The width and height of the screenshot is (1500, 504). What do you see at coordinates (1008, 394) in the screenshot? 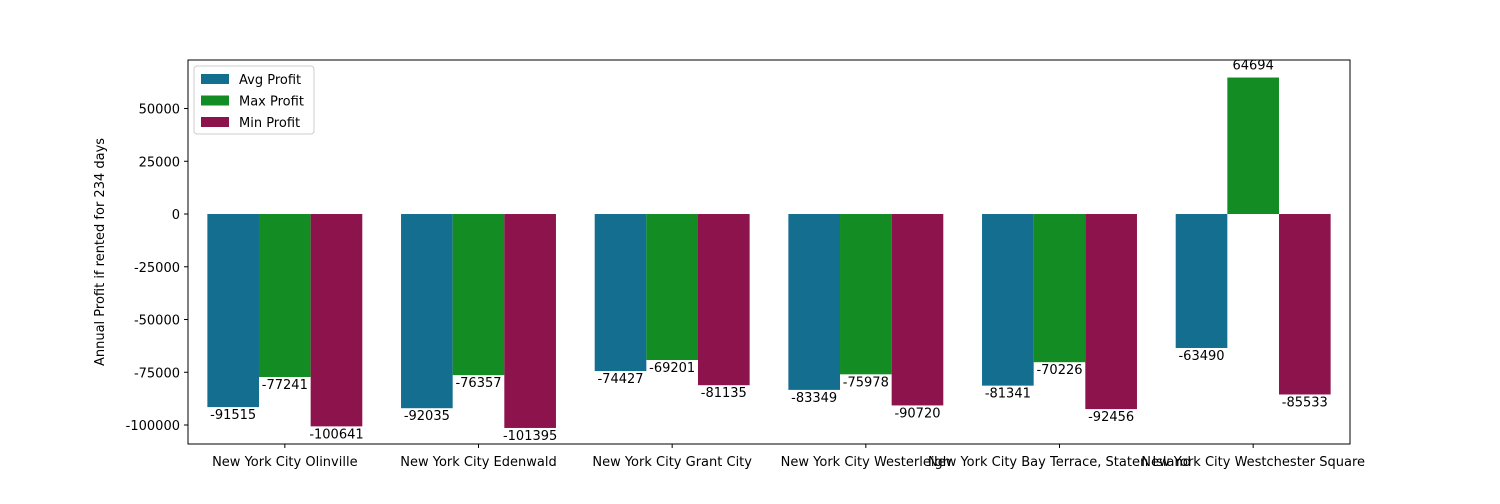
I see `data-label: -81341` at bounding box center [1008, 394].